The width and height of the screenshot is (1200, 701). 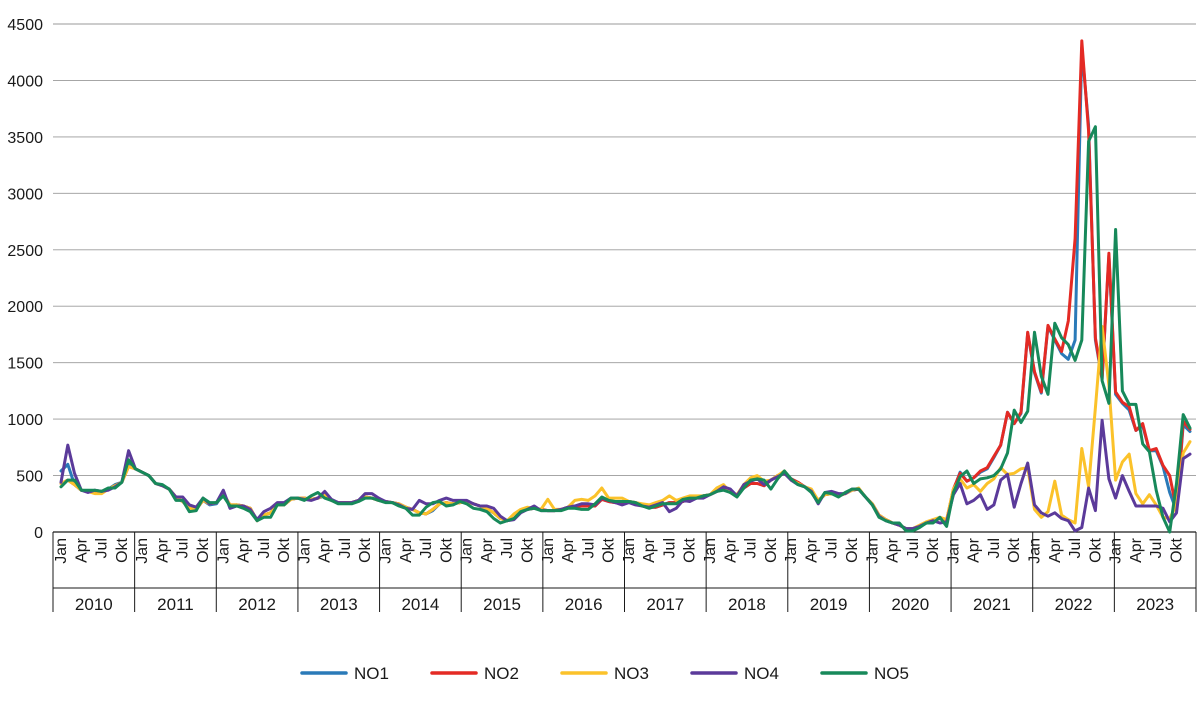 What do you see at coordinates (631, 673) in the screenshot?
I see `legend-label: NO3` at bounding box center [631, 673].